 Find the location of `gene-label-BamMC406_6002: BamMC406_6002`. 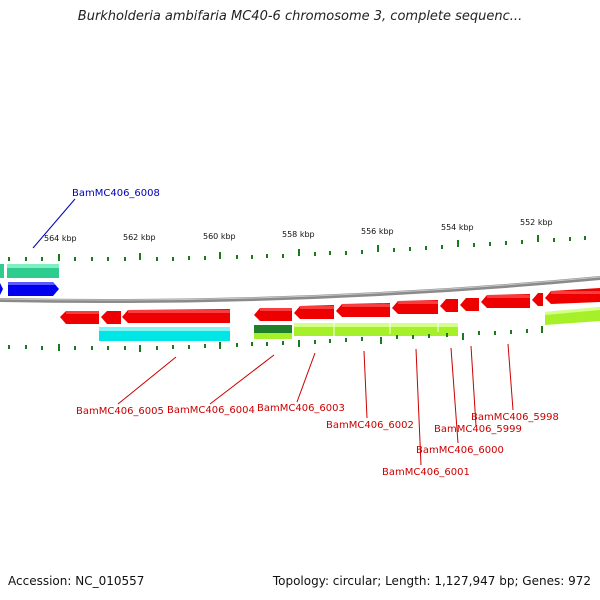

gene-label-BamMC406_6002: BamMC406_6002 is located at coordinates (370, 425).